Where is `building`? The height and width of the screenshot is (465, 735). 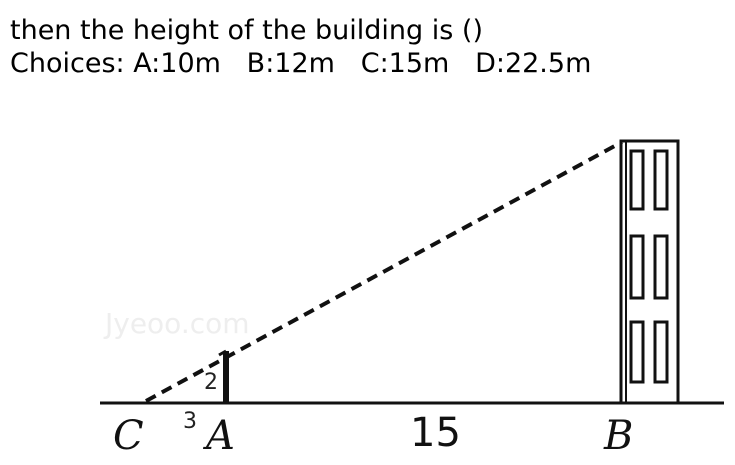
building is located at coordinates (649, 272).